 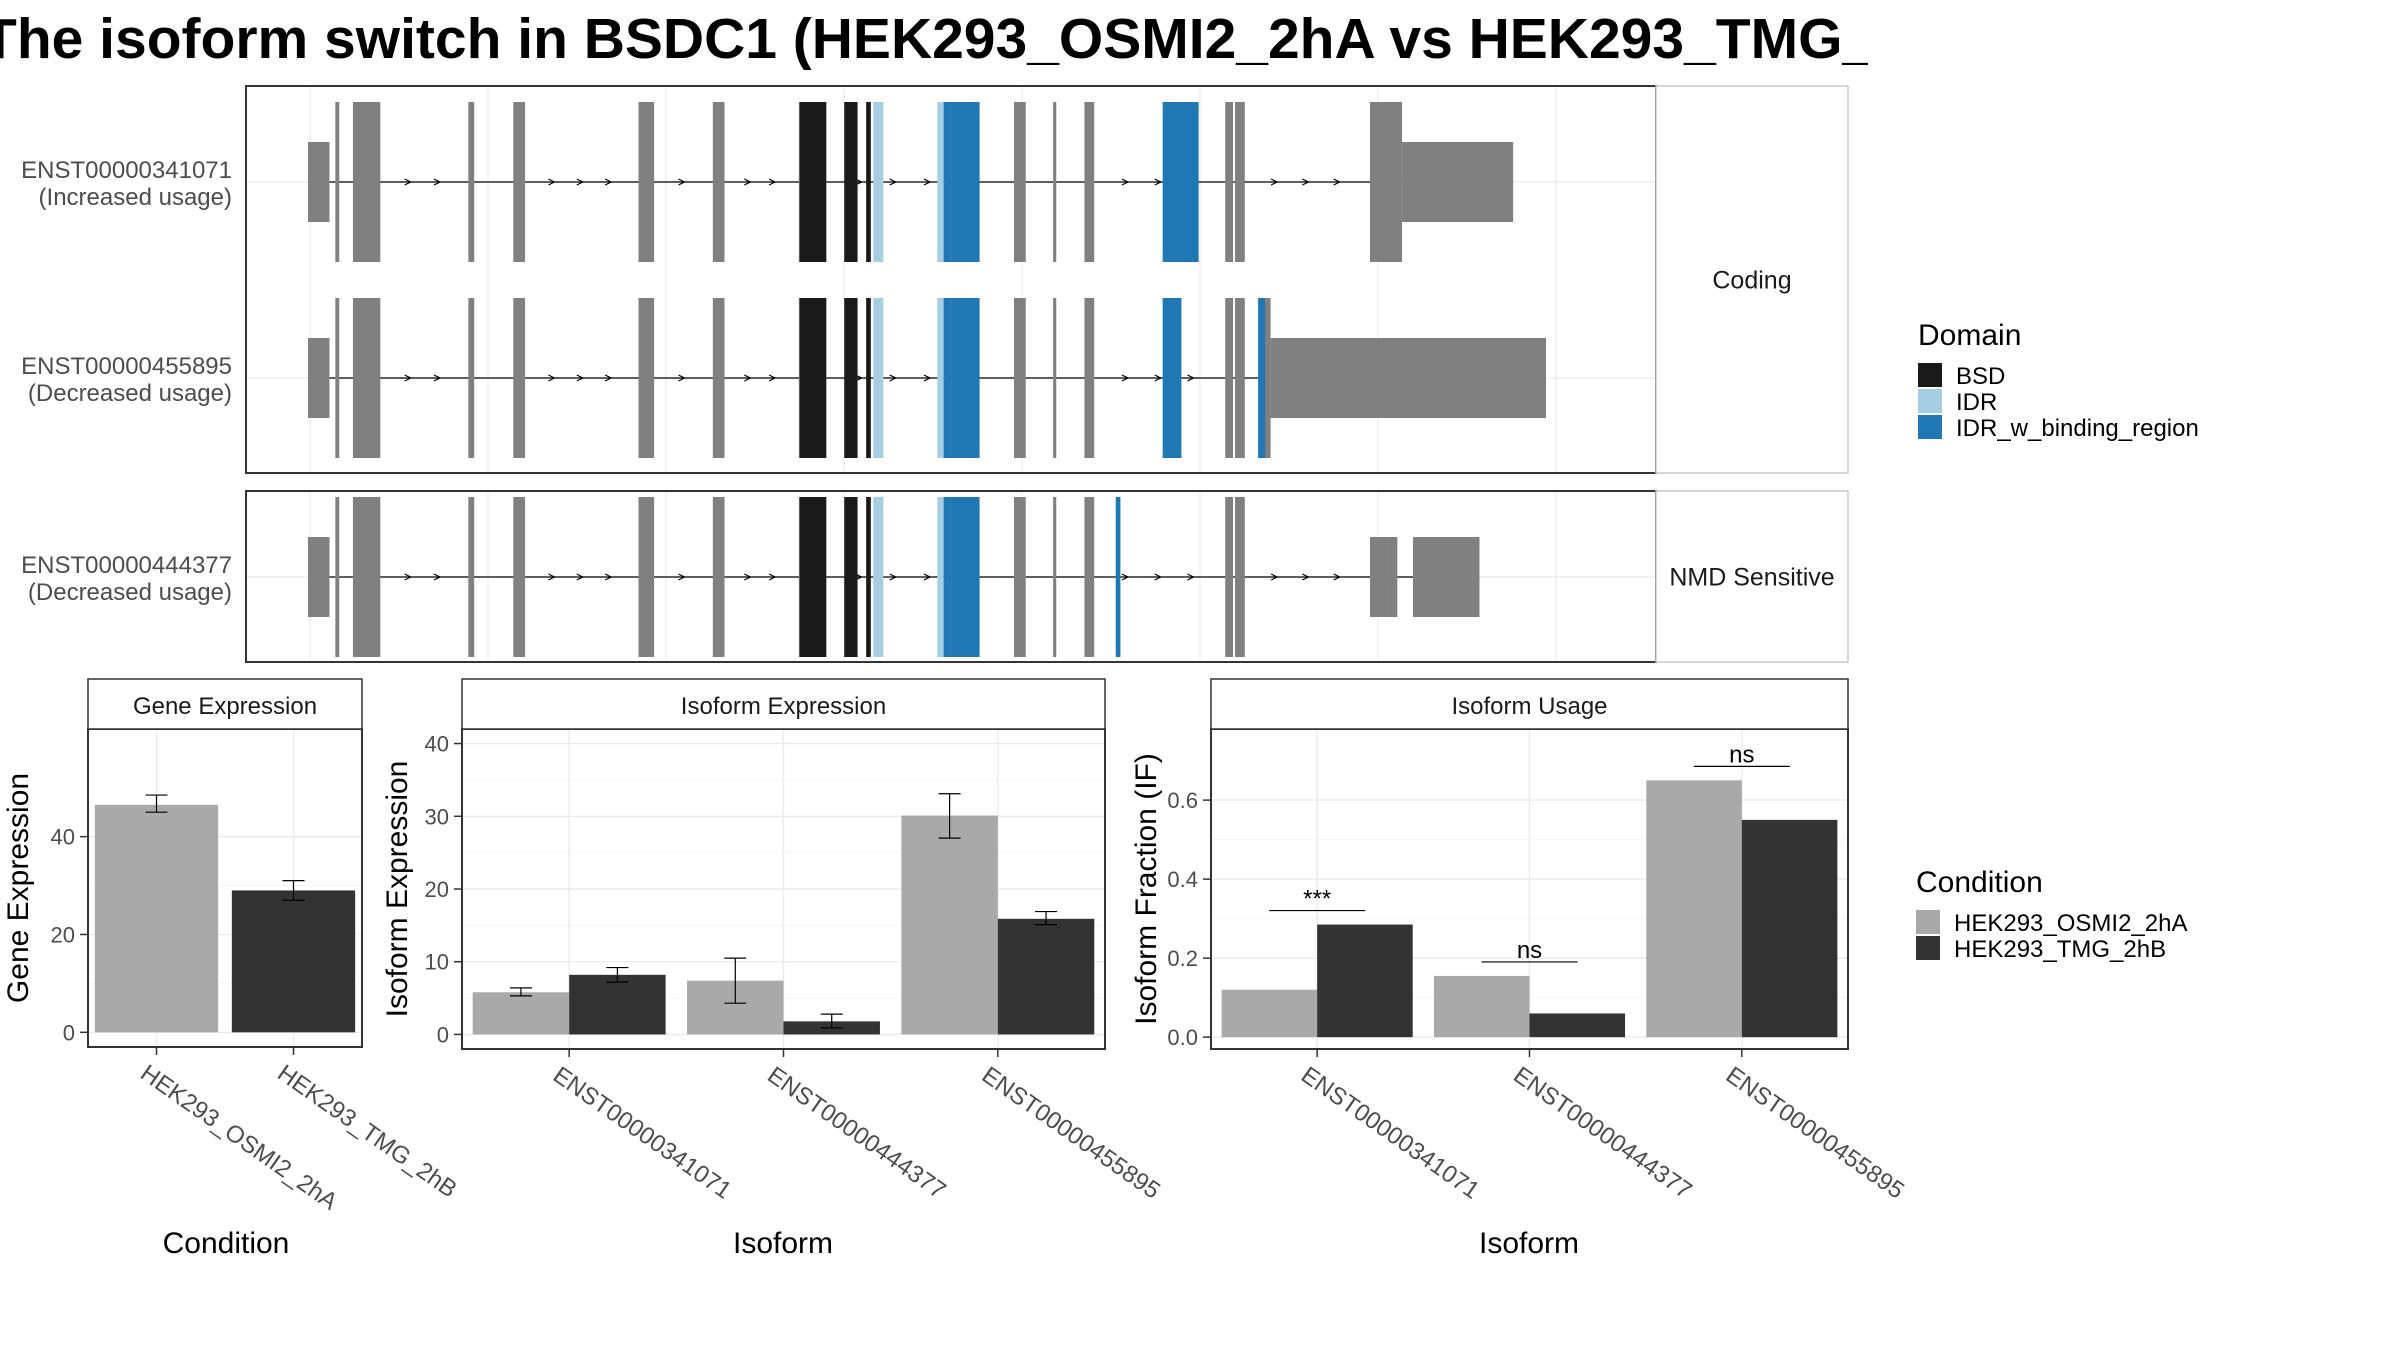 I want to click on transcript-ENST00000455895: ENST00000455895(Decreased usage), so click(x=783, y=378).